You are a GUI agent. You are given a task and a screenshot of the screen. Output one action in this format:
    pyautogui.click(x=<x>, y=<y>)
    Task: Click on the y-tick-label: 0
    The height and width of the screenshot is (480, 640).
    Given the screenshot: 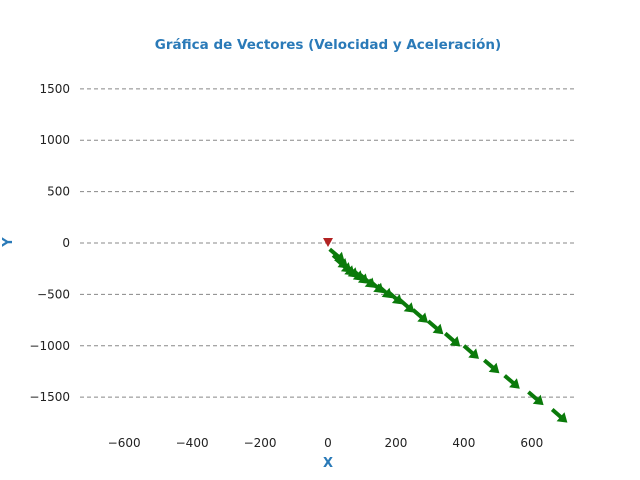 What is the action you would take?
    pyautogui.click(x=66, y=243)
    